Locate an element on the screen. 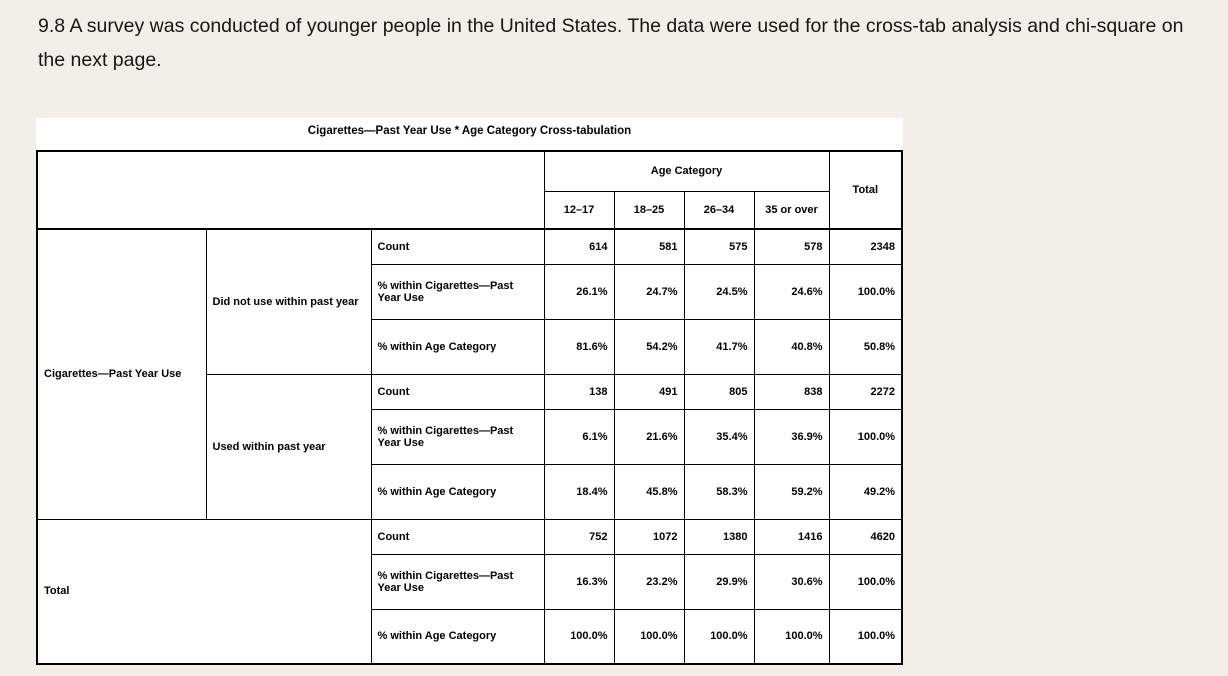 Image resolution: width=1228 pixels, height=676 pixels. value-cell: 1072 is located at coordinates (649, 536).